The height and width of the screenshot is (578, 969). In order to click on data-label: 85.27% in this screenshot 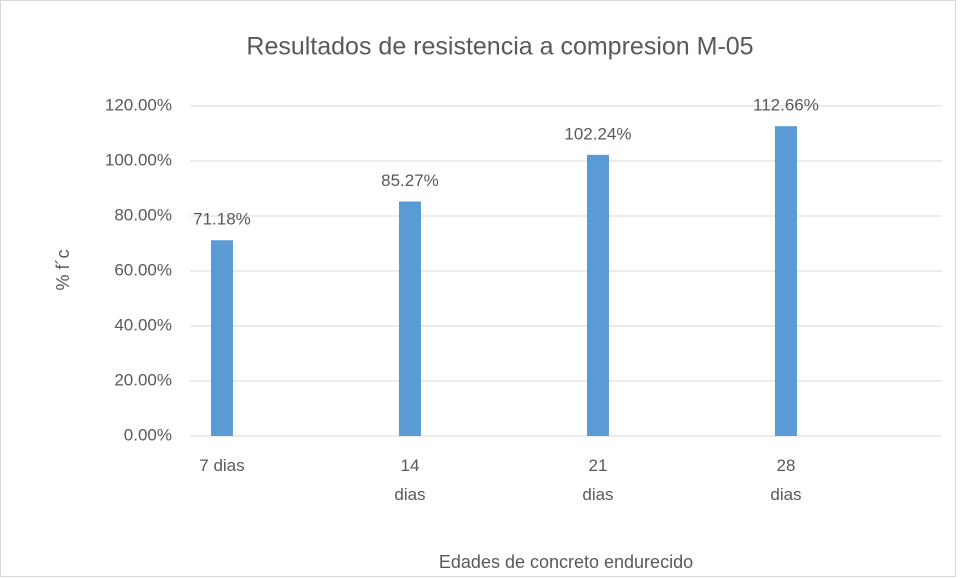, I will do `click(410, 180)`.